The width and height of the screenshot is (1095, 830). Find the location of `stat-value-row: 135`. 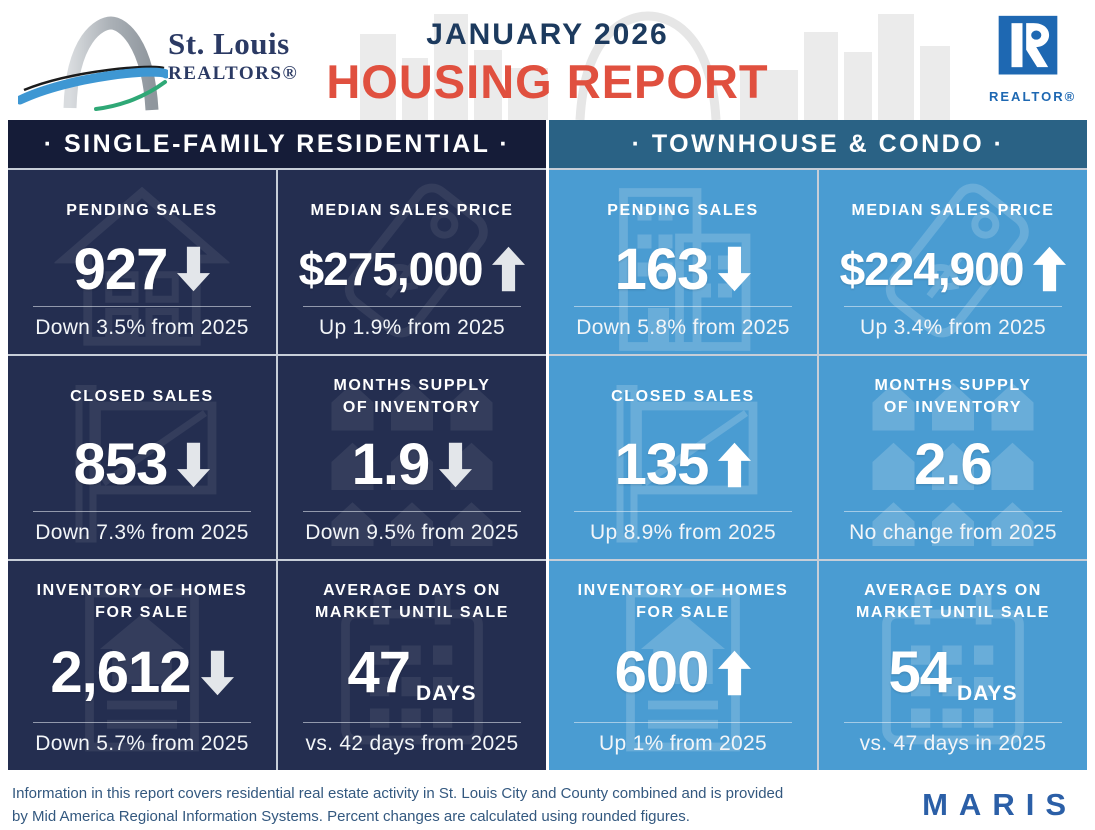

stat-value-row: 135 is located at coordinates (683, 464).